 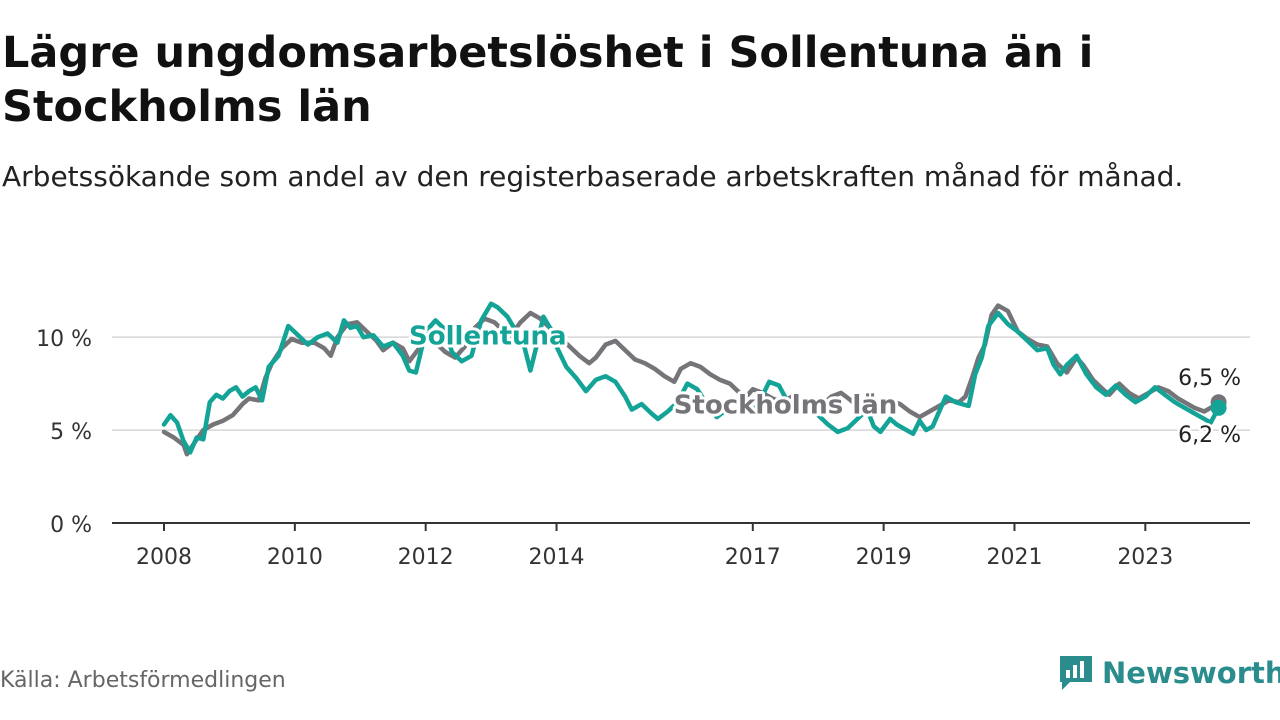 What do you see at coordinates (164, 557) in the screenshot?
I see `x-tick-label: 2008` at bounding box center [164, 557].